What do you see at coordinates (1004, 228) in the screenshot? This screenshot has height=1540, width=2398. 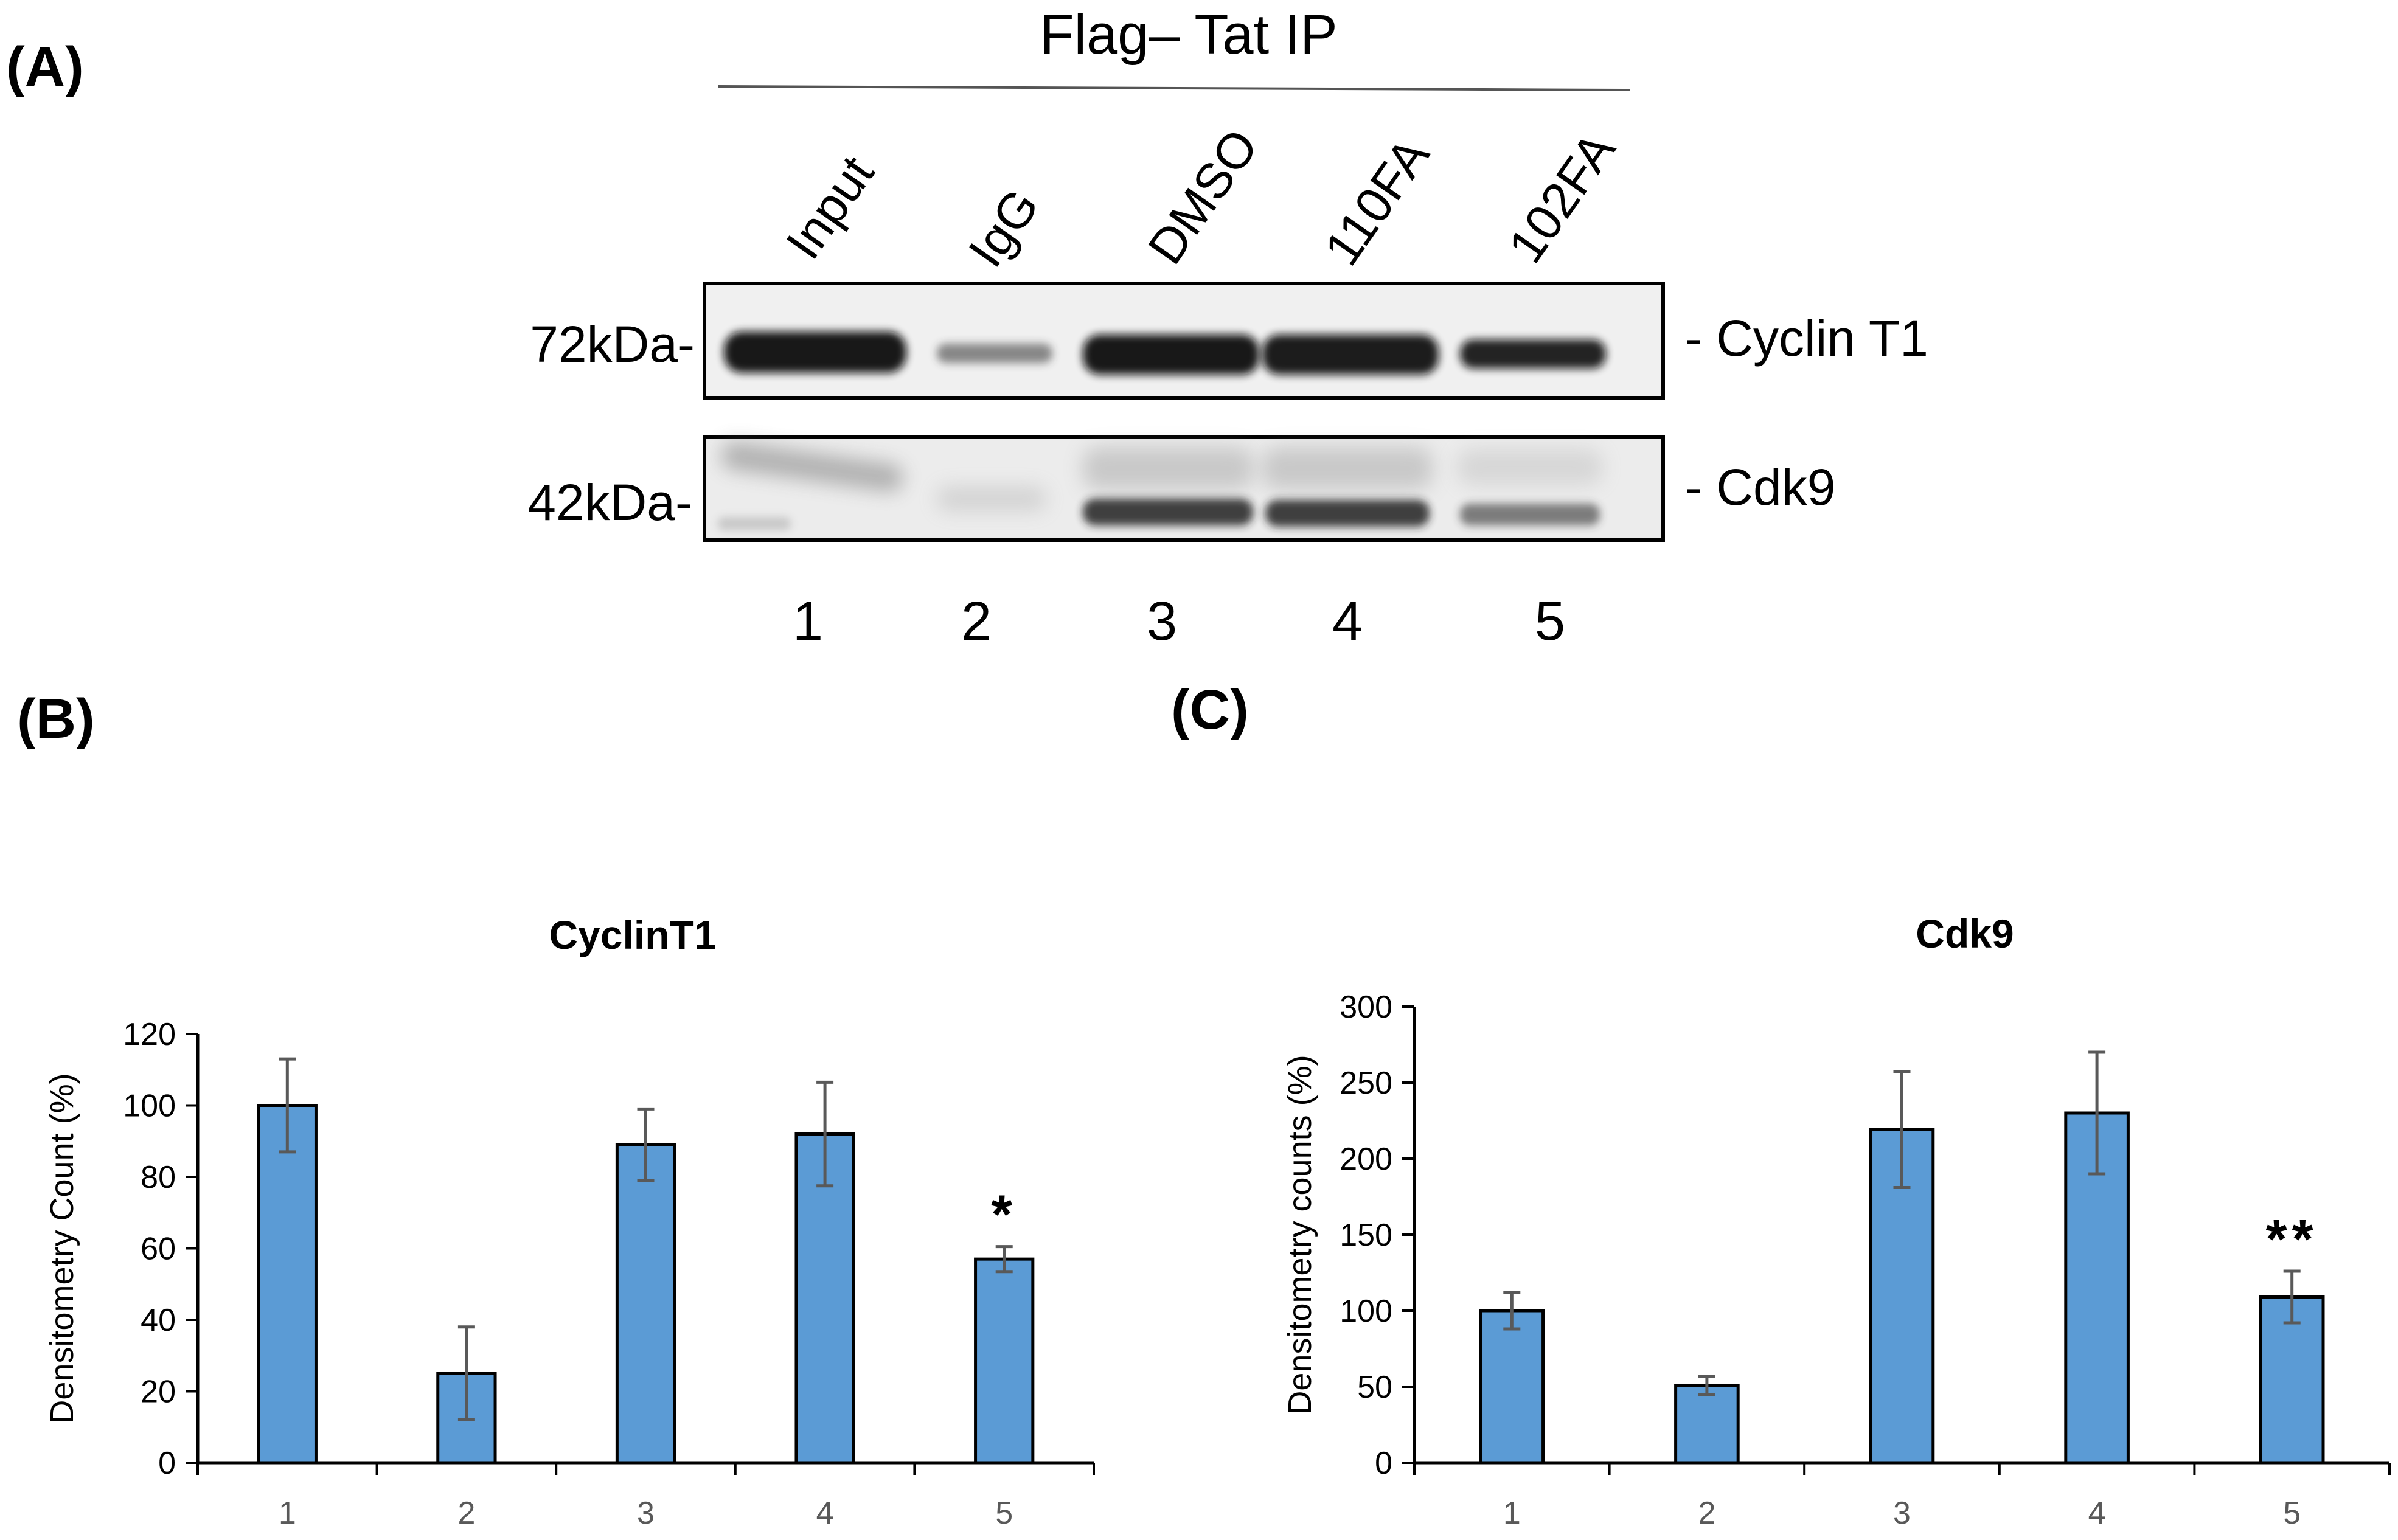 I see `lane-label: IgG` at bounding box center [1004, 228].